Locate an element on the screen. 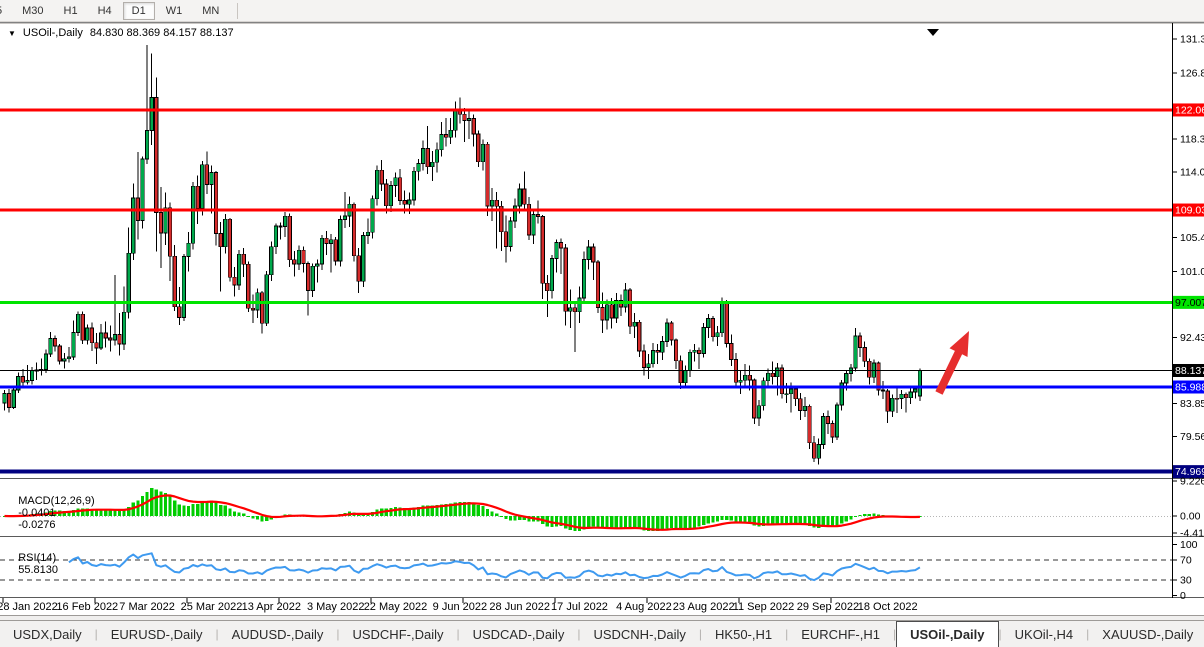 Image resolution: width=1204 pixels, height=647 pixels. tab-xauusd-daily: XAUUSD-,Daily is located at coordinates (1148, 634).